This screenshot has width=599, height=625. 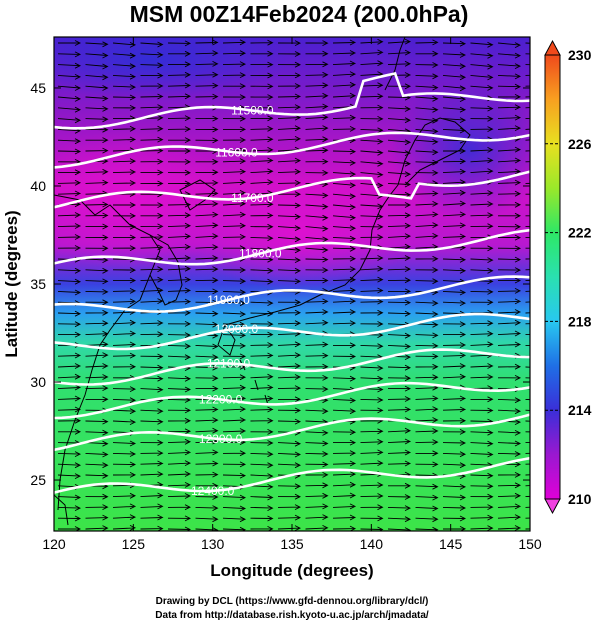 What do you see at coordinates (236, 152) in the screenshot?
I see `height-contour-label: 11600.0` at bounding box center [236, 152].